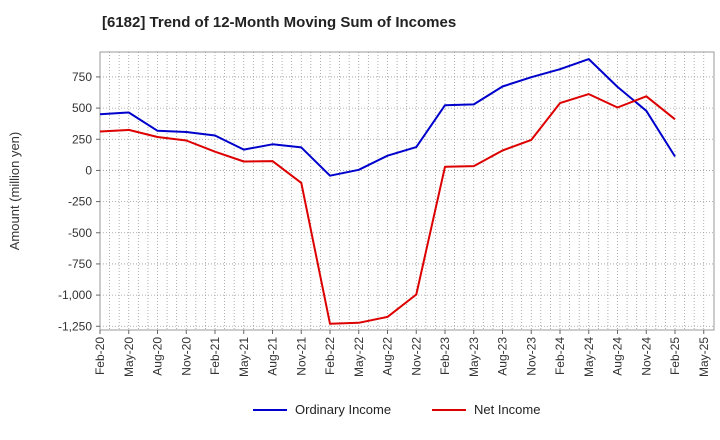  Describe the element at coordinates (100, 356) in the screenshot. I see `x-tick-label: Feb-20` at that location.